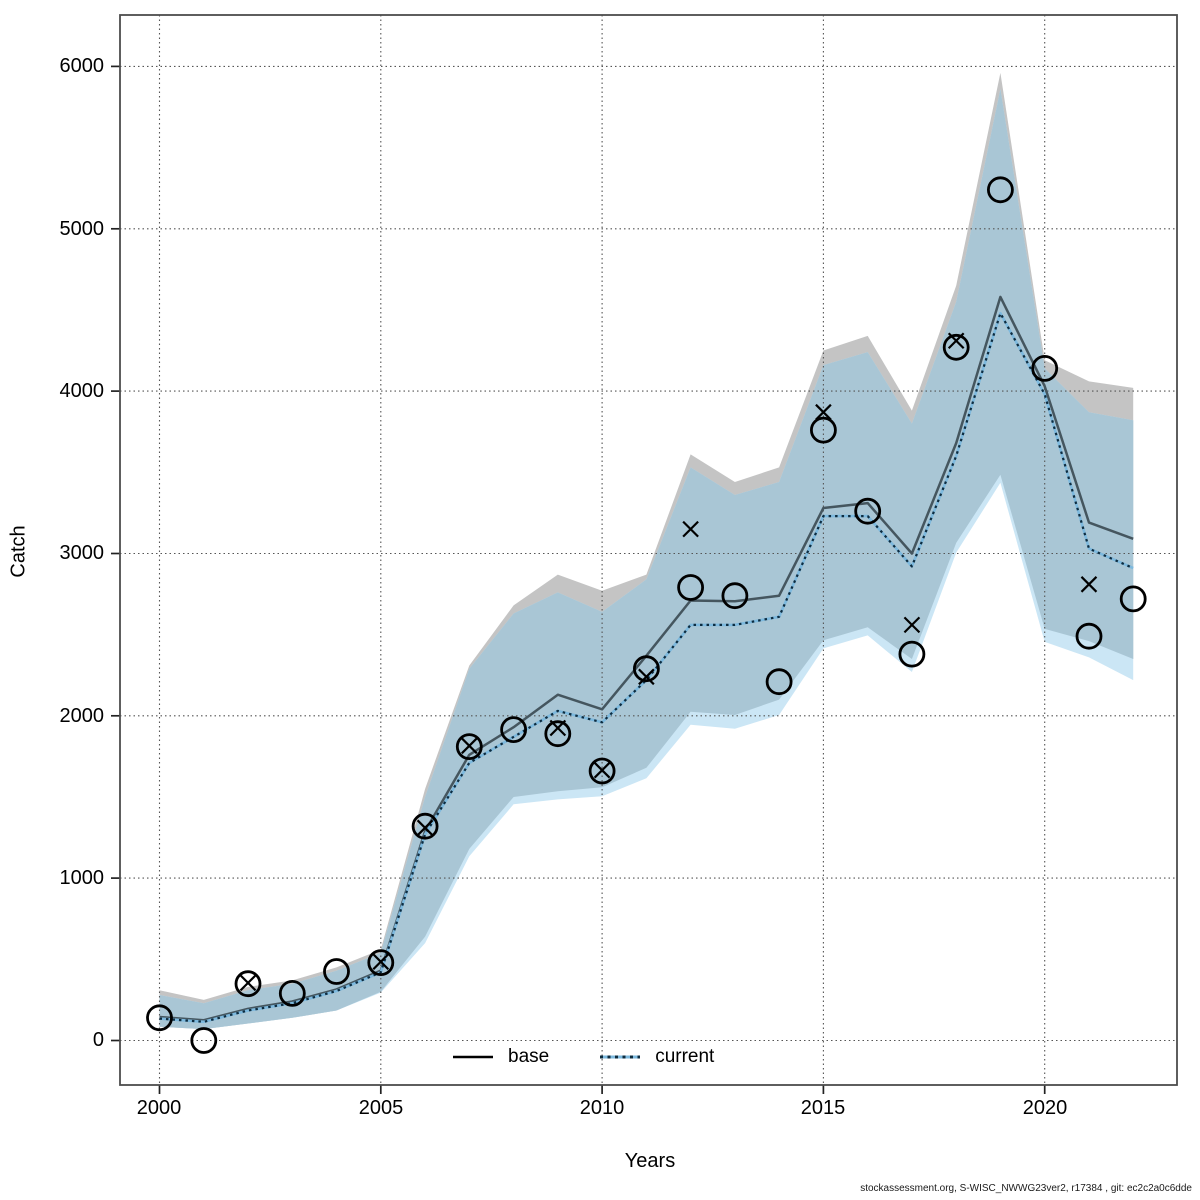 This screenshot has height=1200, width=1200. I want to click on observation-circle-marker-2002, so click(248, 984).